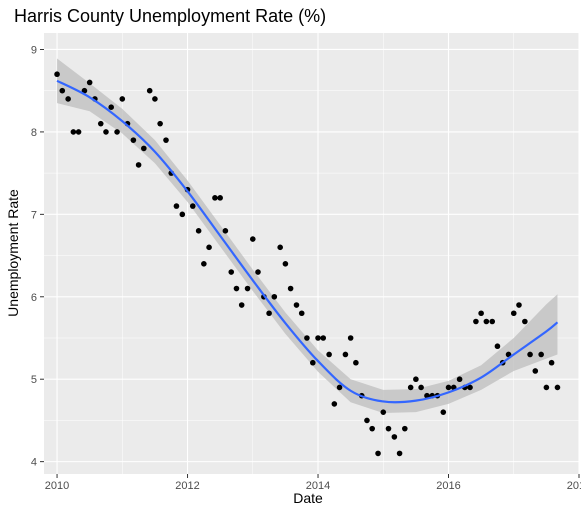  What do you see at coordinates (37, 256) in the screenshot?
I see `y-axis-ticks: 4 5 6 7 8 9` at bounding box center [37, 256].